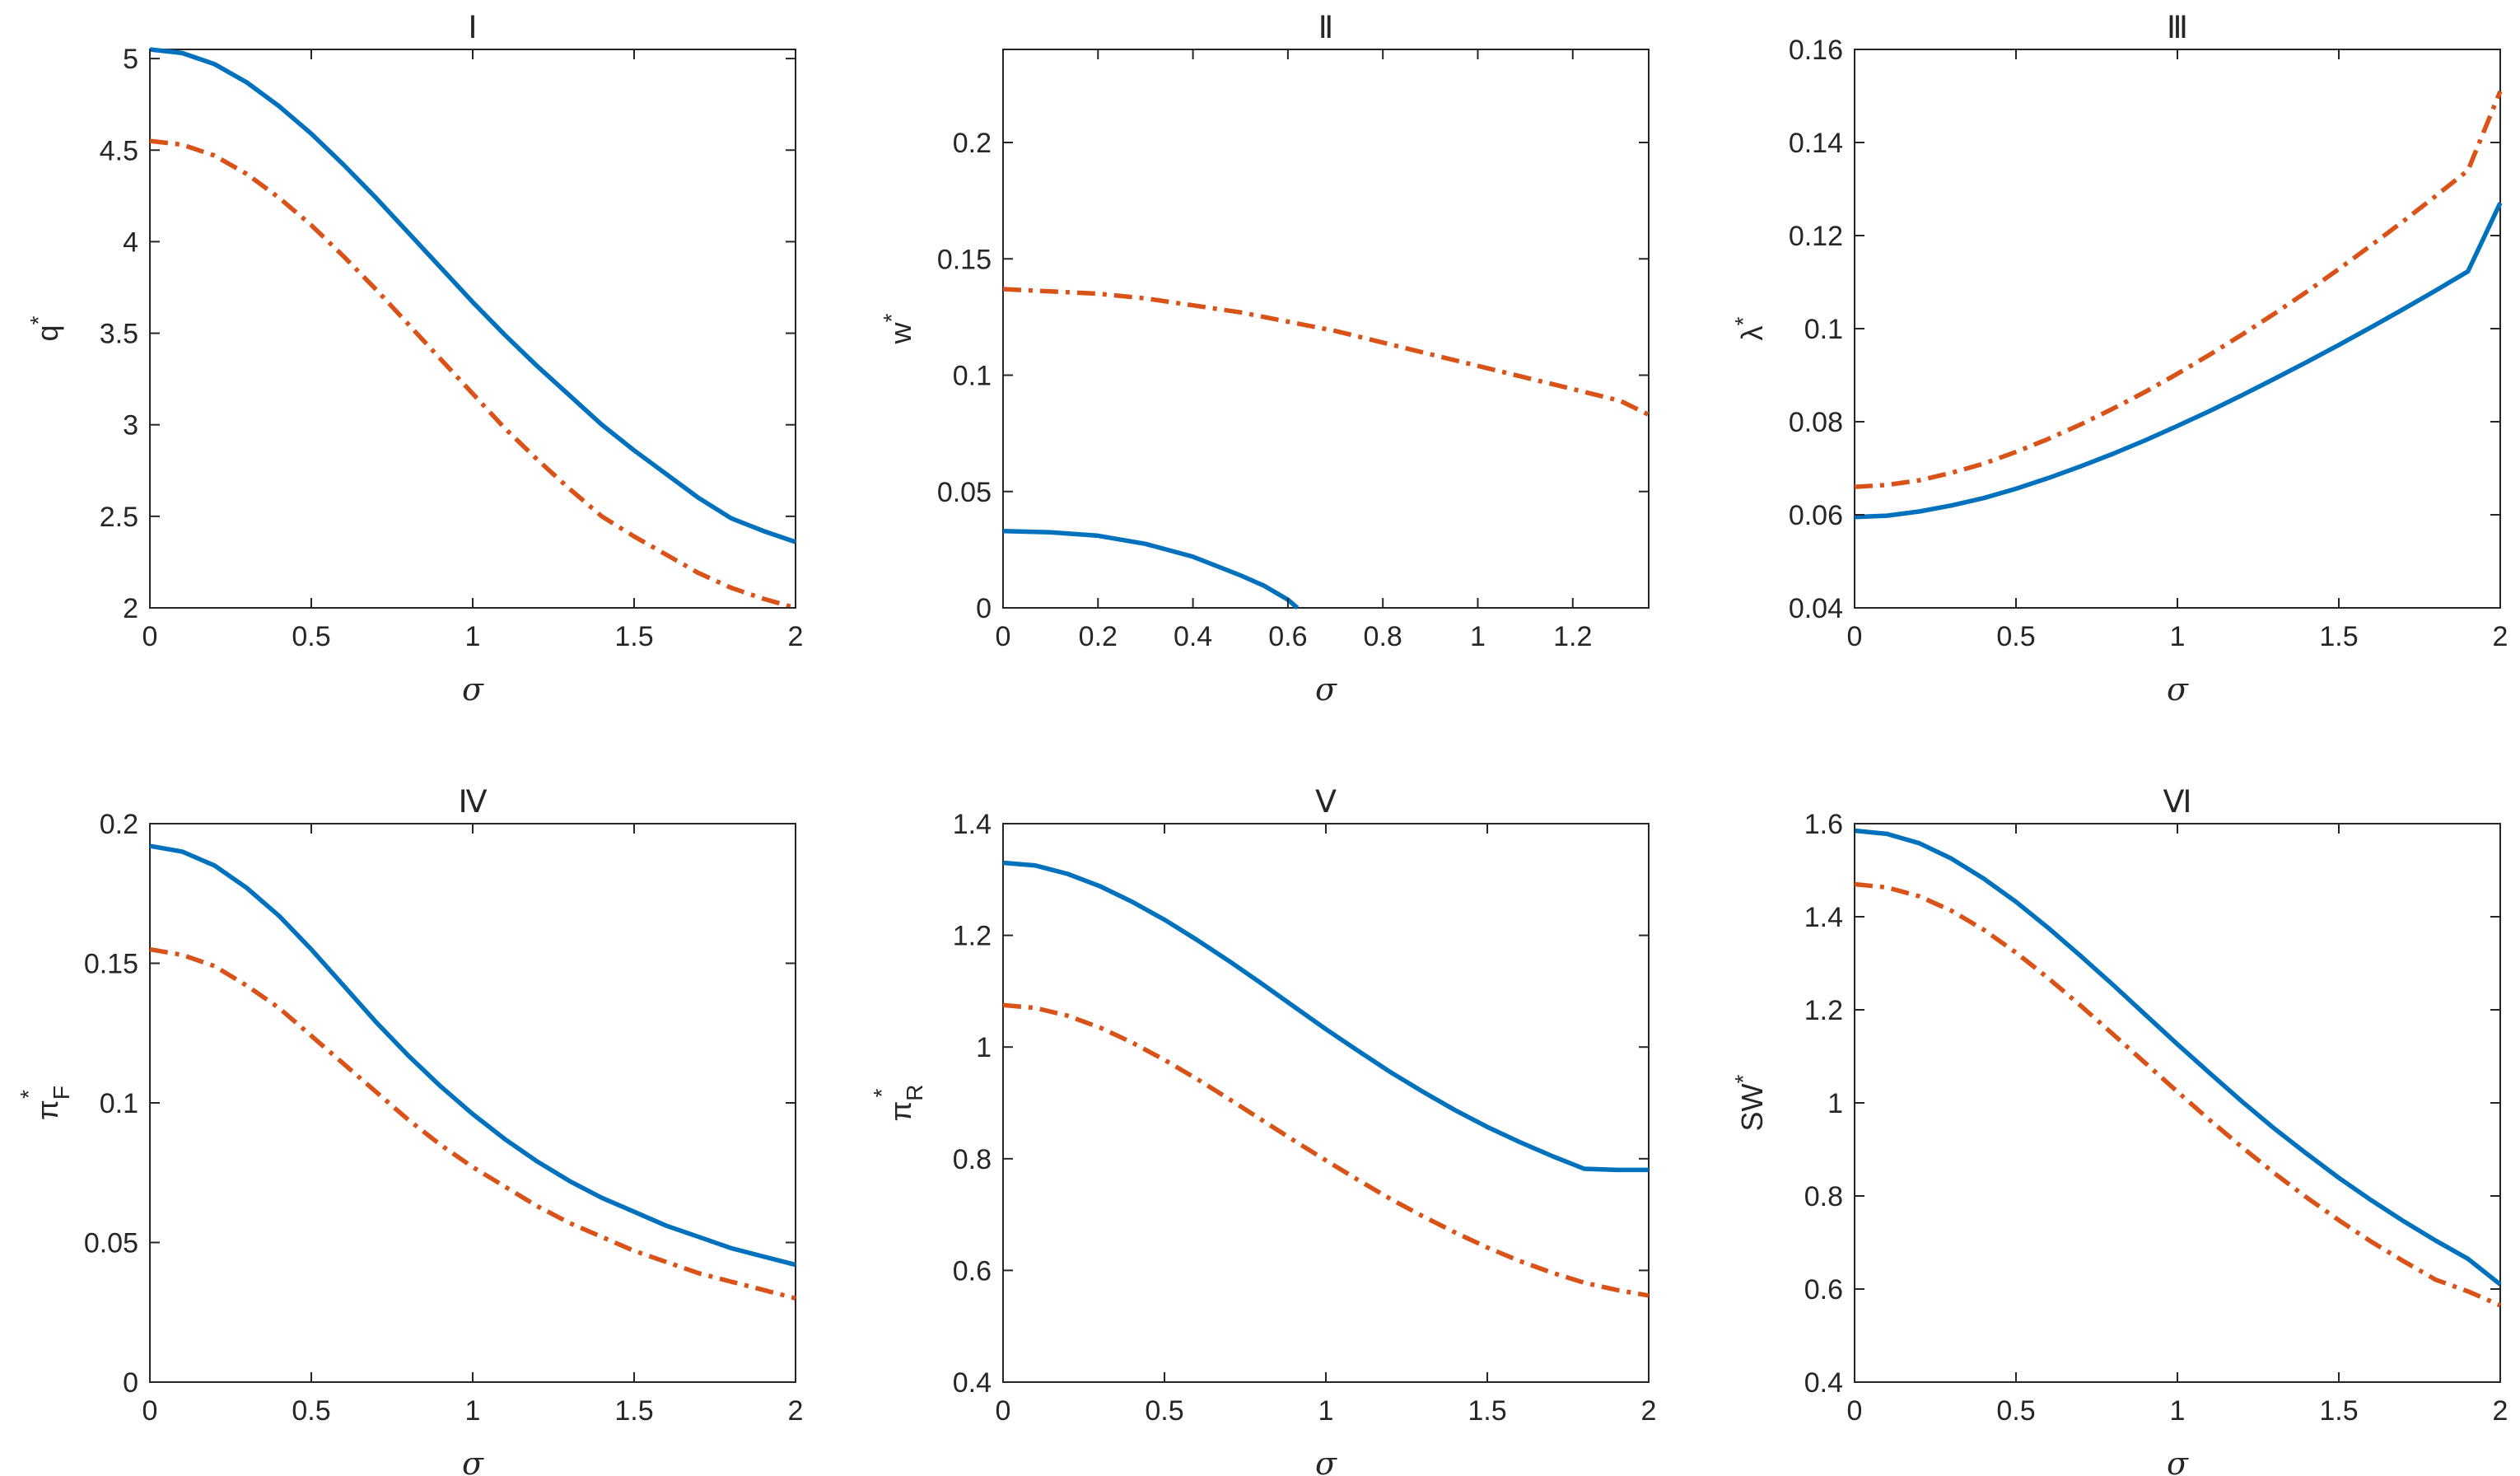 The width and height of the screenshot is (2520, 1476). Describe the element at coordinates (1816, 608) in the screenshot. I see `y-tick-label: 0.04` at that location.